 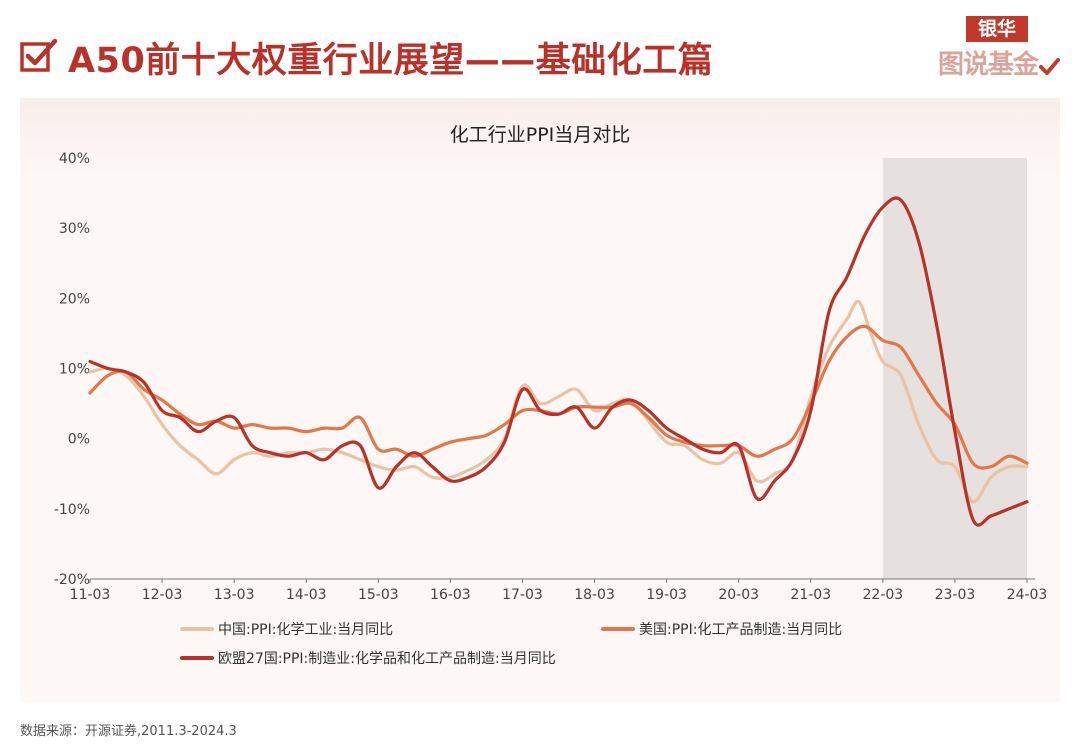 I want to click on source-note: 数据来源：开源证券,2011.3-2024.3, so click(x=128, y=731).